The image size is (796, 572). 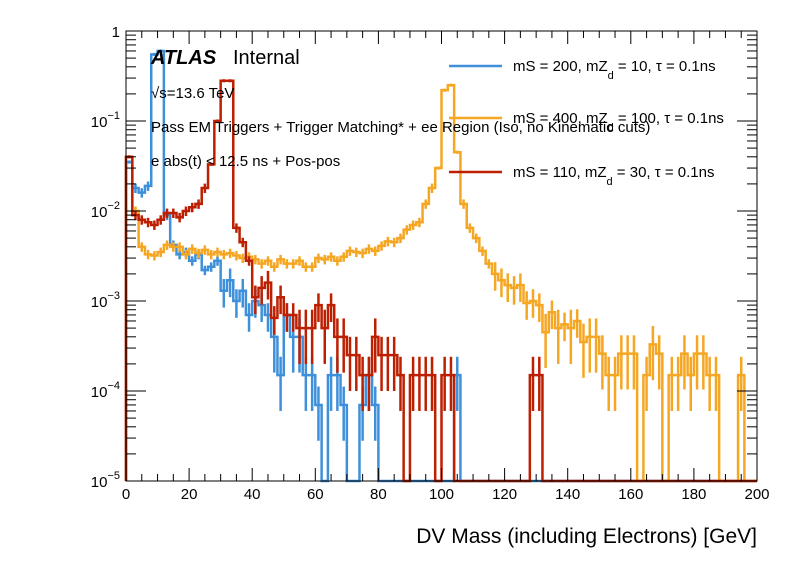 I want to click on legend-entry: mS = 200, mZd = 10, τ = 0.1ns, so click(x=582, y=70).